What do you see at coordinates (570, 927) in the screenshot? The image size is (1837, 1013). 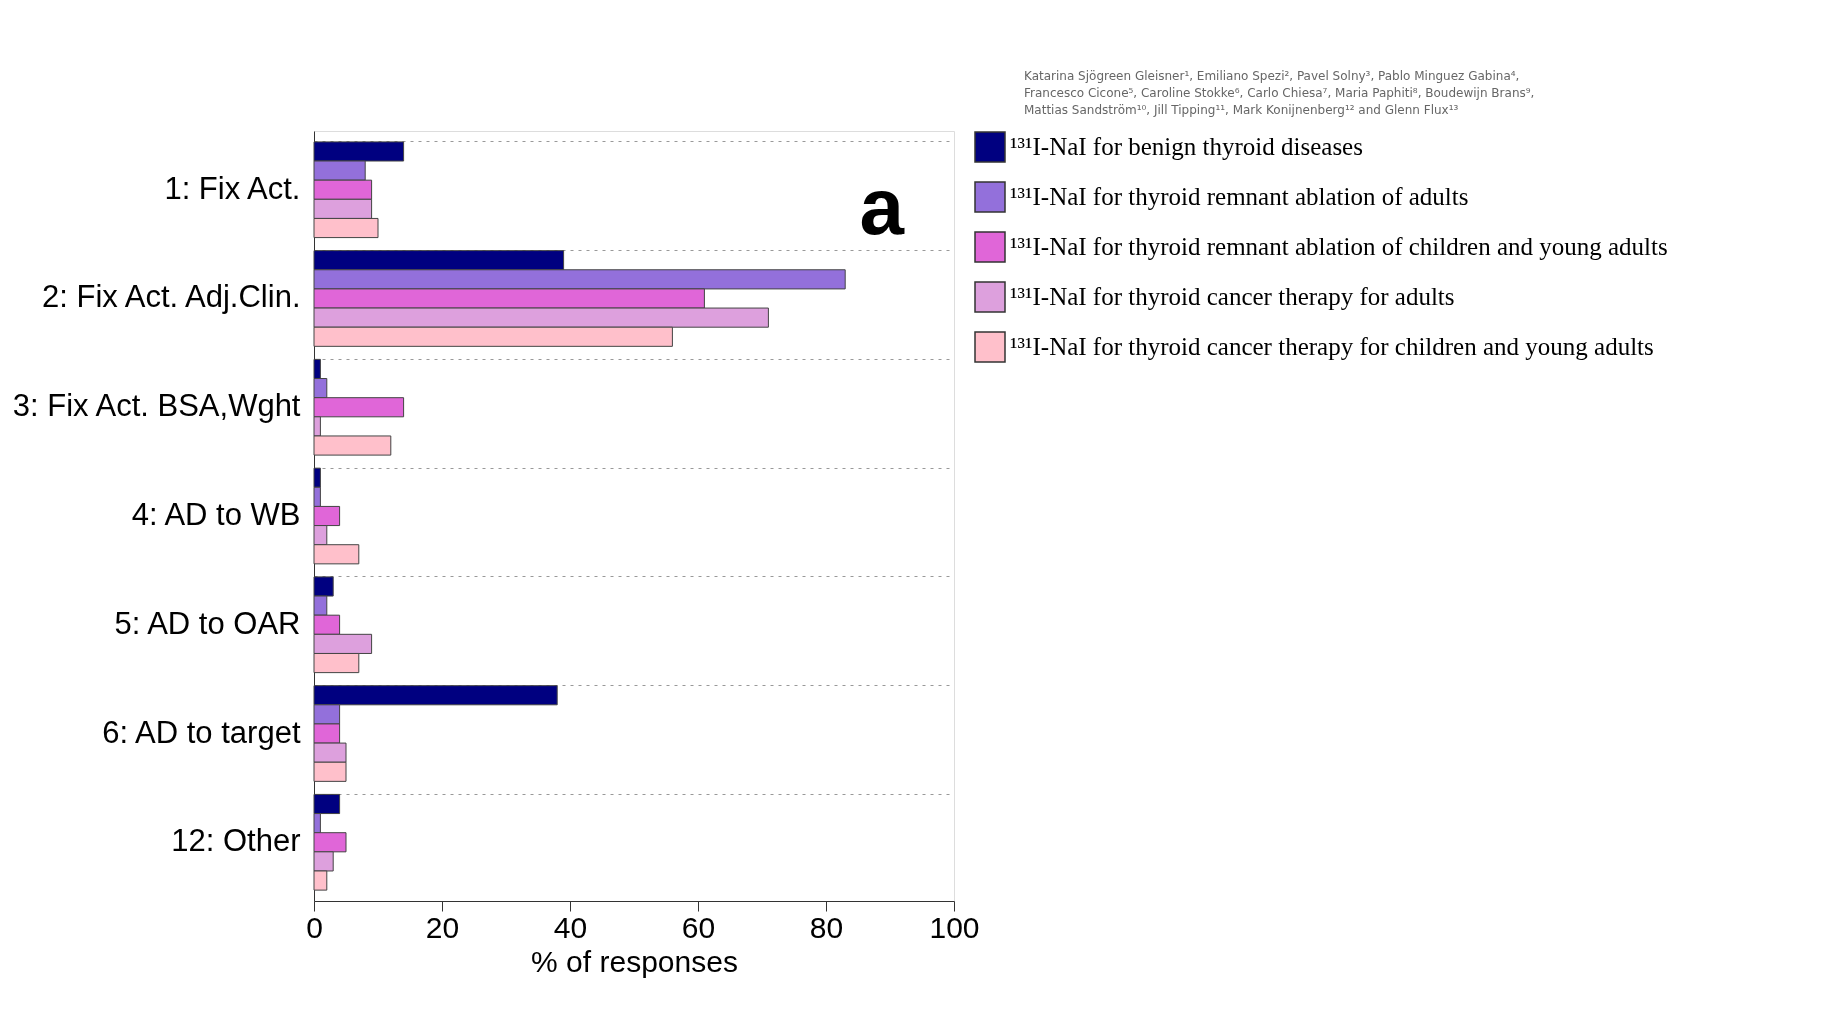 I see `x-tick-label: 40` at bounding box center [570, 927].